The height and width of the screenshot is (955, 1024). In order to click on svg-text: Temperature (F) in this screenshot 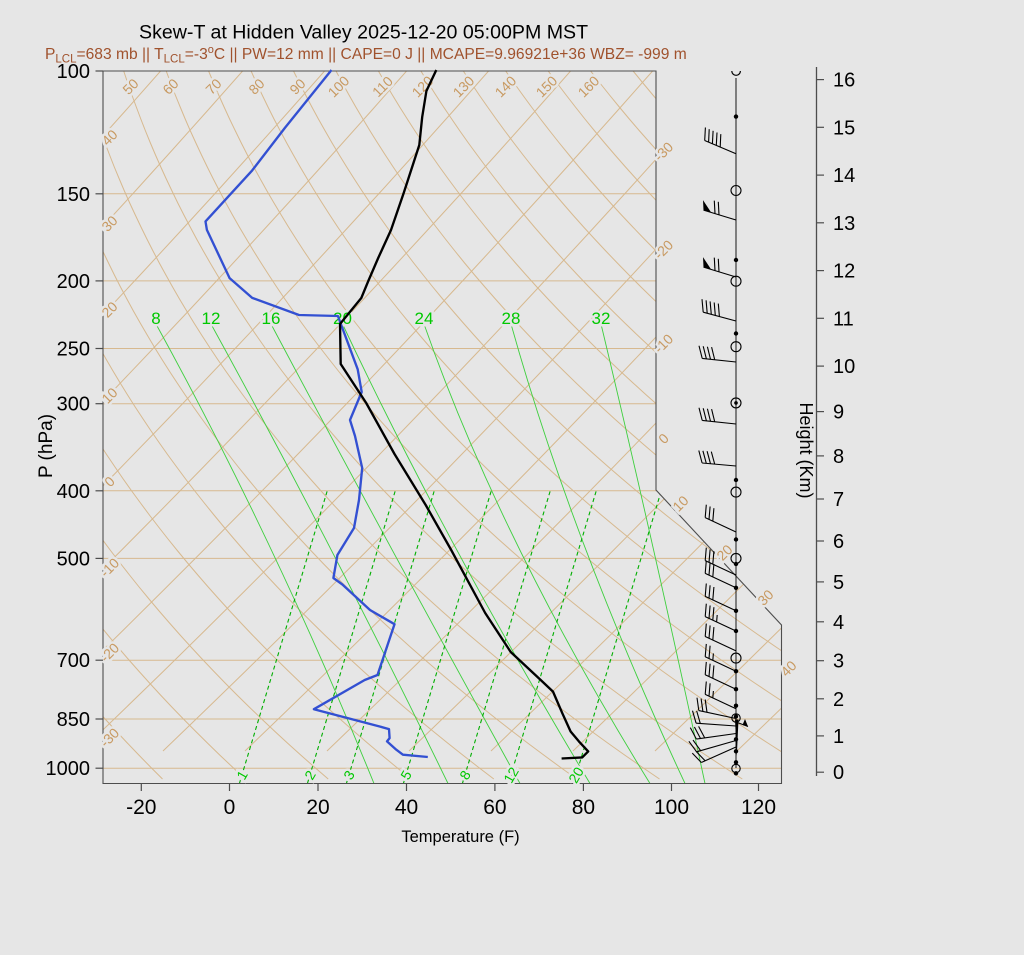, I will do `click(460, 837)`.